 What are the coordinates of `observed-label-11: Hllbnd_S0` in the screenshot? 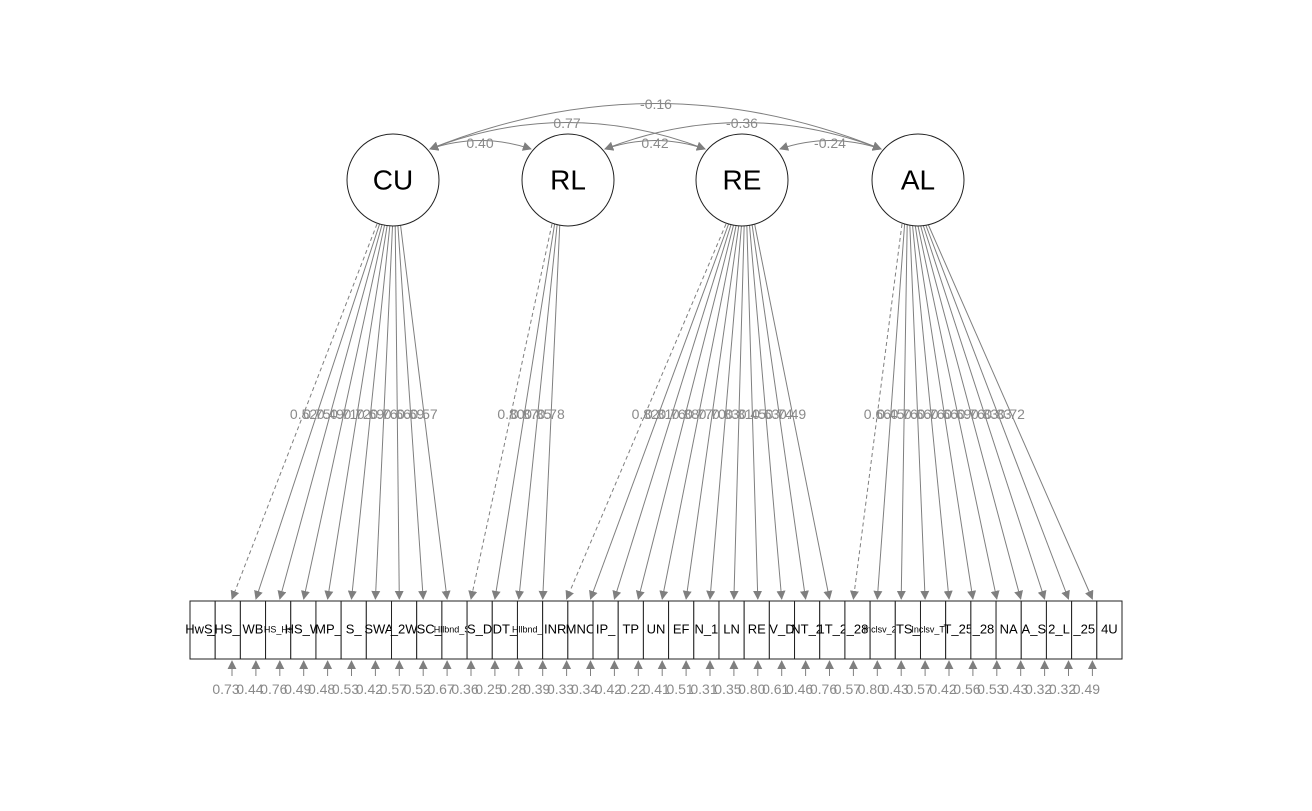 It's located at (455, 629).